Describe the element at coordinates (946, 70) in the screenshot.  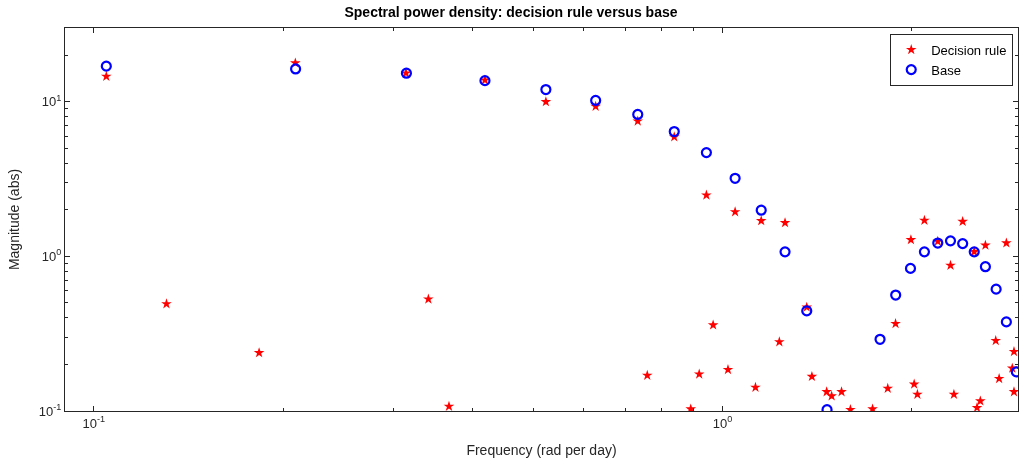
I see `legend-label: Base` at that location.